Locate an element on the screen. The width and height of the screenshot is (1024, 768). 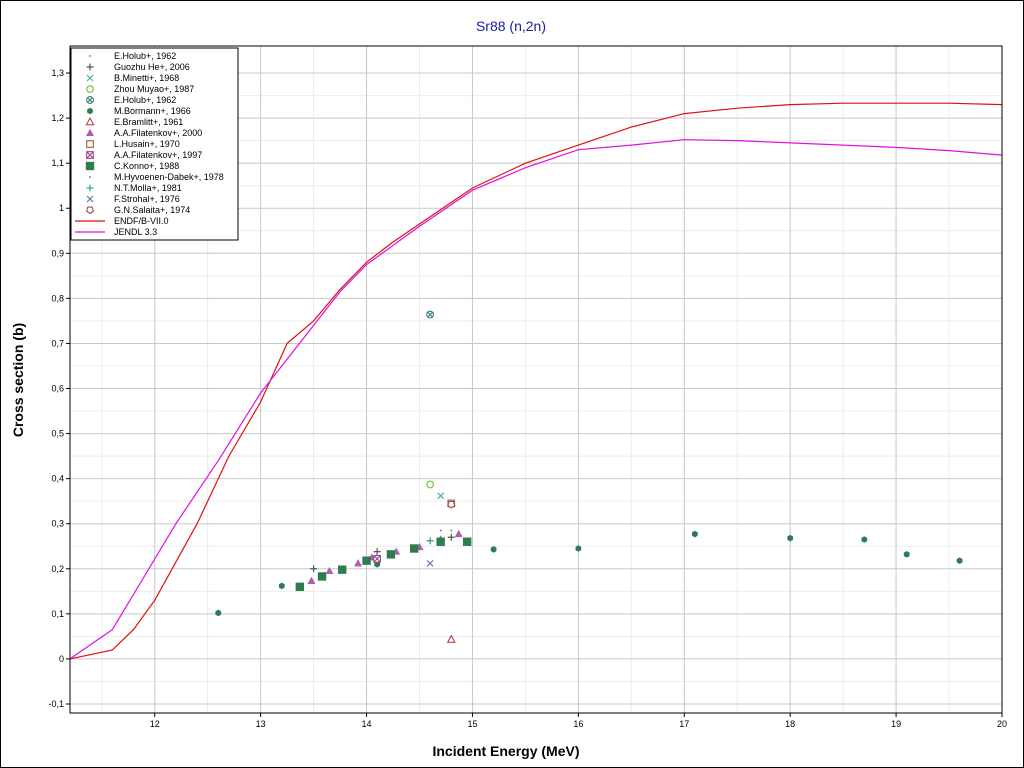
series-c-konno-1988 is located at coordinates (383, 564).